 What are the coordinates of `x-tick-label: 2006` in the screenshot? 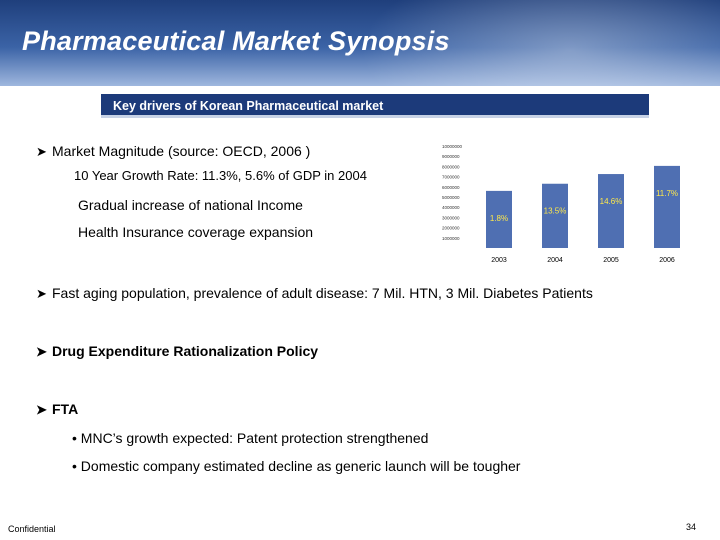 It's located at (667, 260).